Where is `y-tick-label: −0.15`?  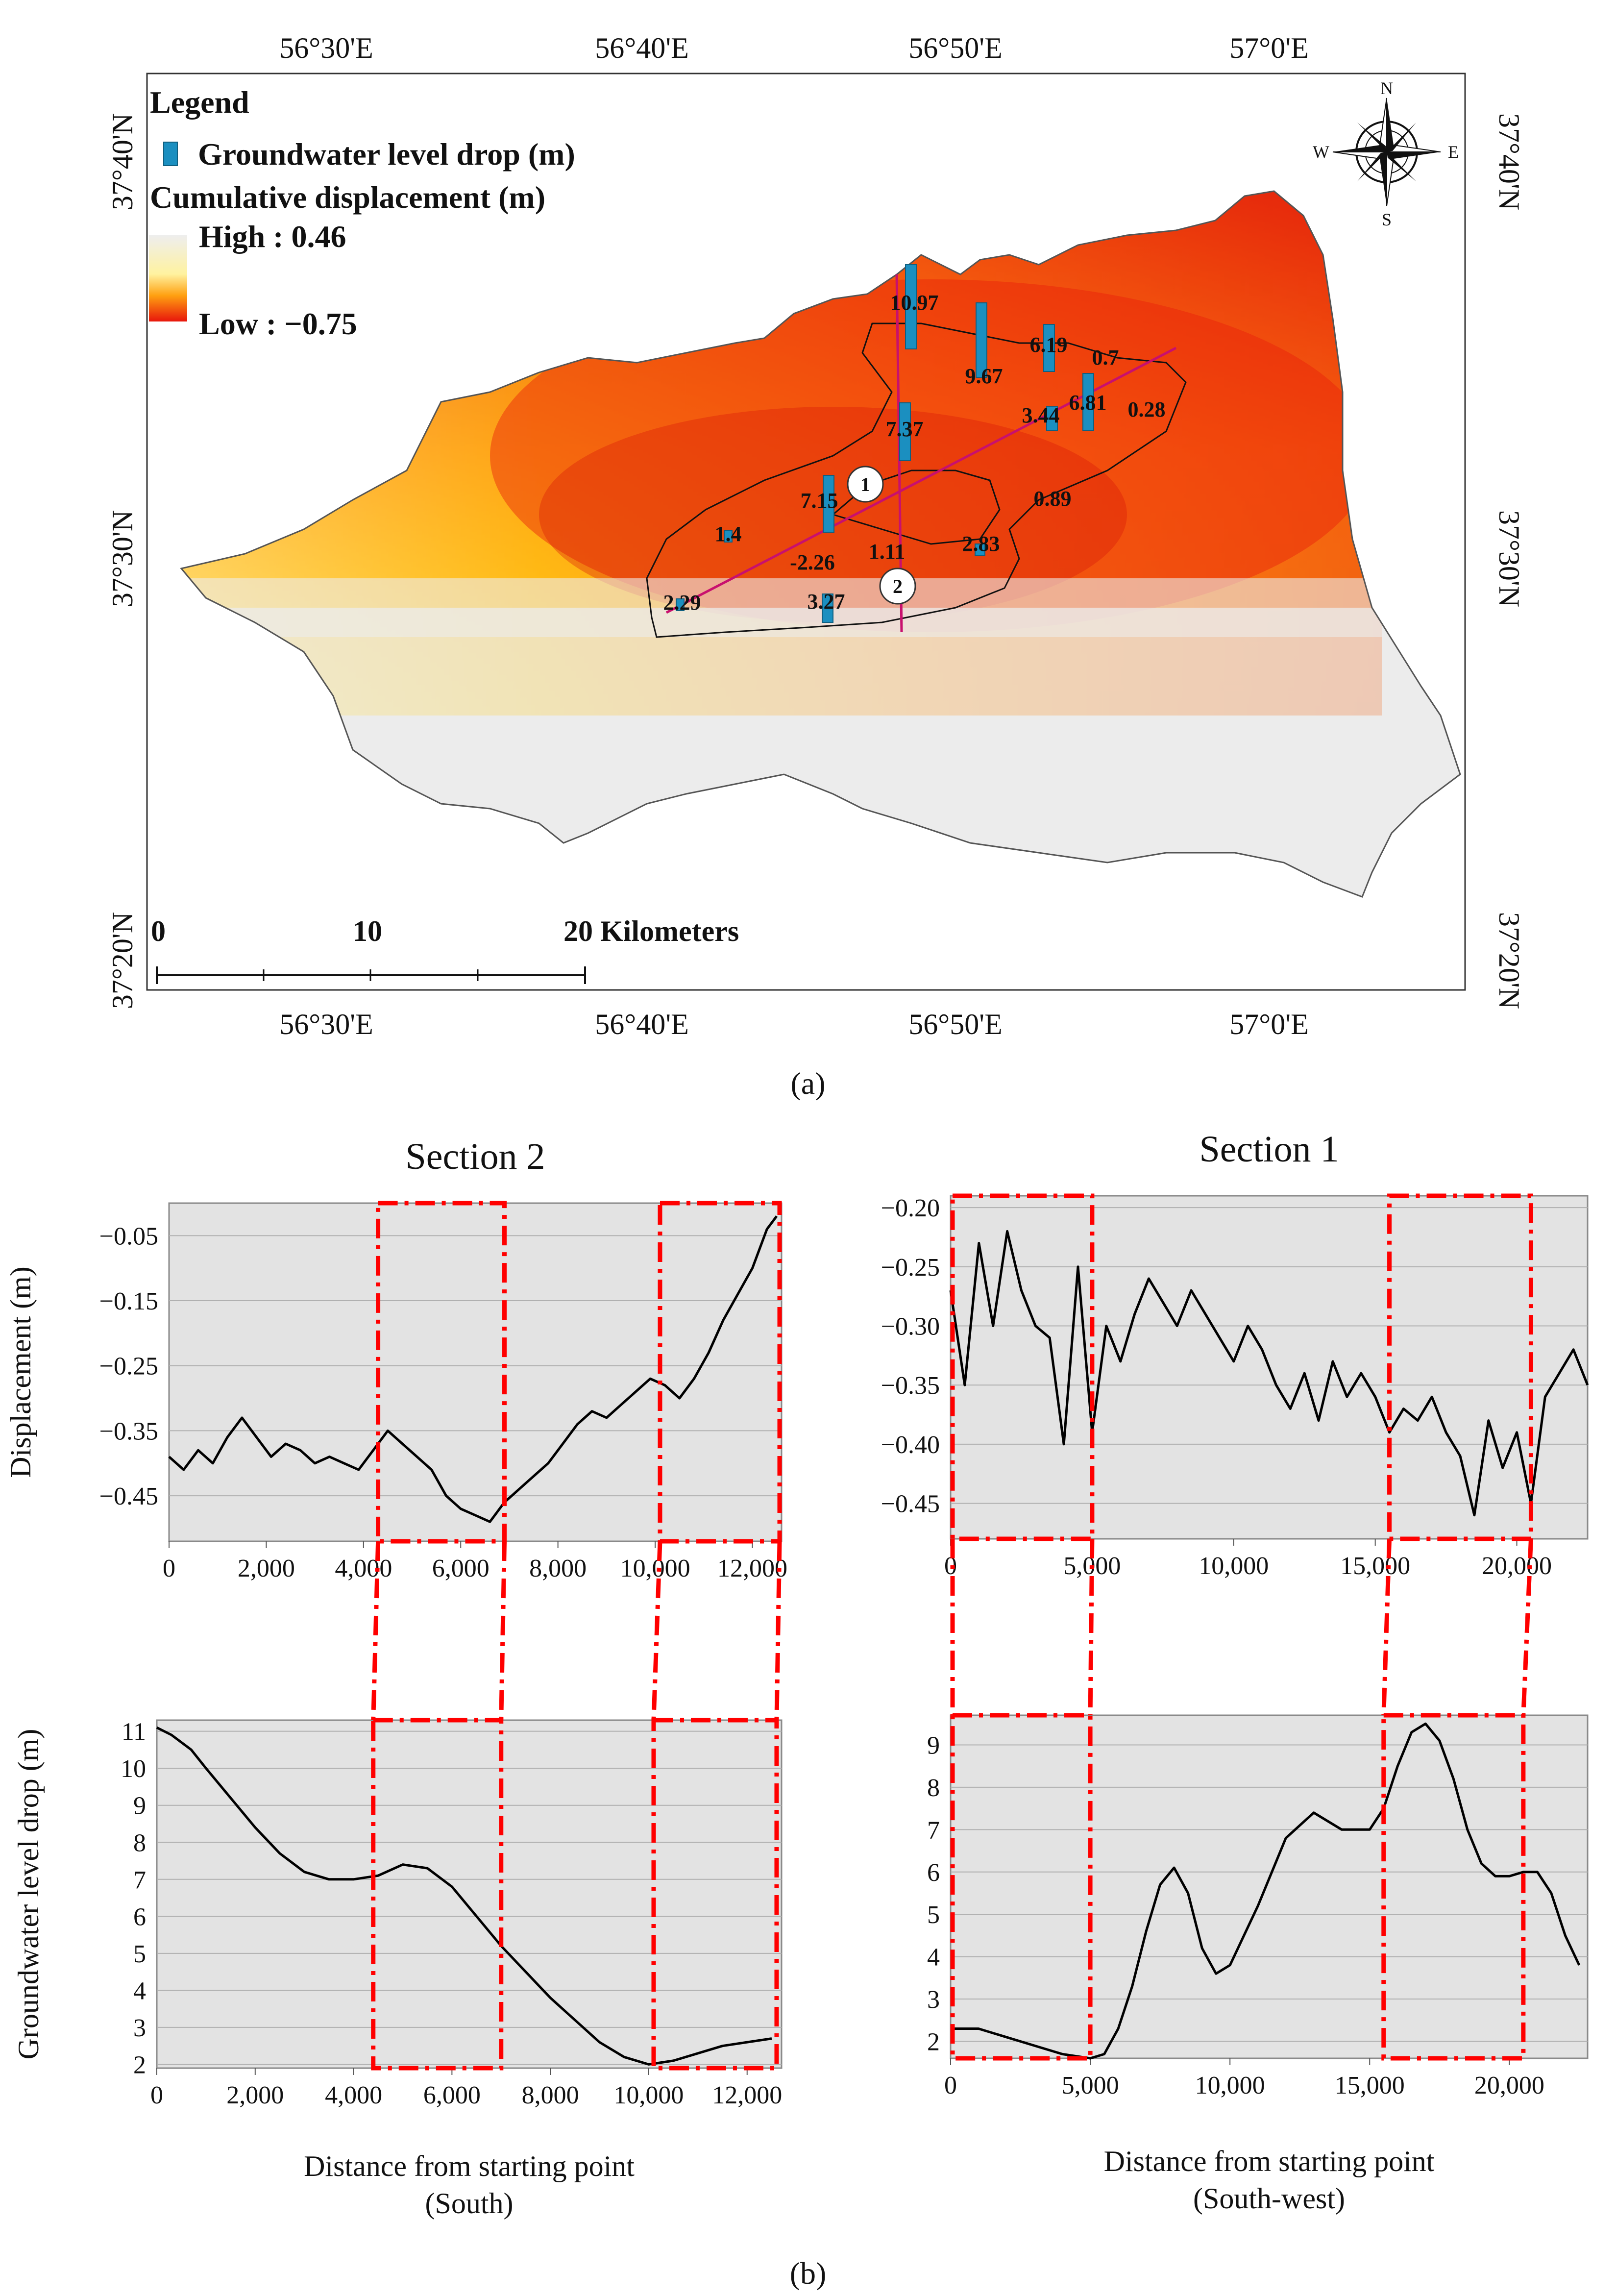
y-tick-label: −0.15 is located at coordinates (128, 1301).